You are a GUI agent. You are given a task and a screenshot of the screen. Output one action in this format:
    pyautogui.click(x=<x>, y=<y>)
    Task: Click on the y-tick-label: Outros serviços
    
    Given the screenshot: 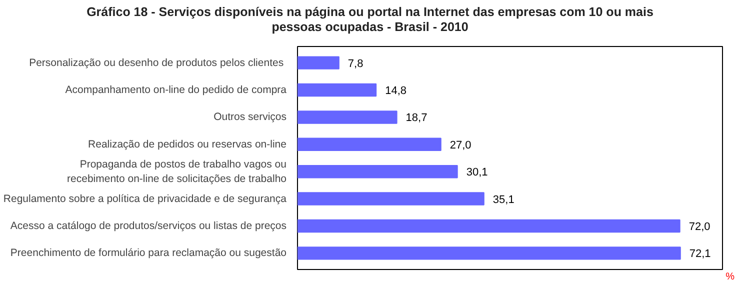 What is the action you would take?
    pyautogui.click(x=250, y=117)
    